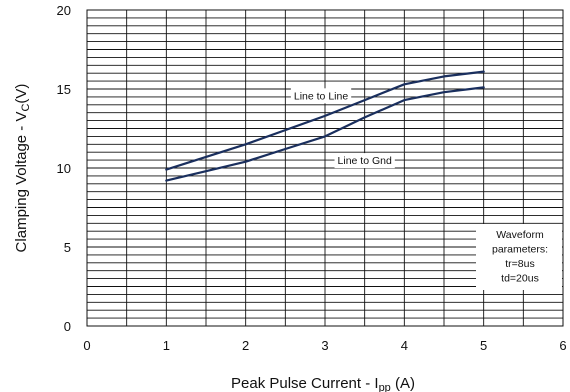 The image size is (570, 392). Describe the element at coordinates (404, 345) in the screenshot. I see `x-tick-label: 4` at that location.